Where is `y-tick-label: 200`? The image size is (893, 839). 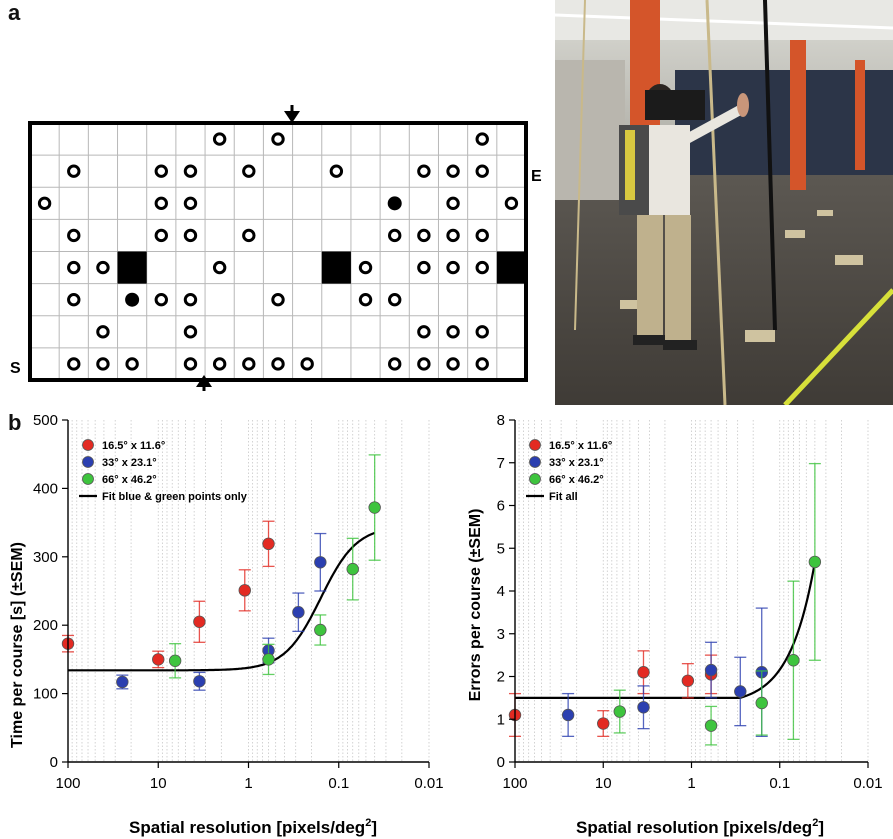
y-tick-label: 200 is located at coordinates (45, 625).